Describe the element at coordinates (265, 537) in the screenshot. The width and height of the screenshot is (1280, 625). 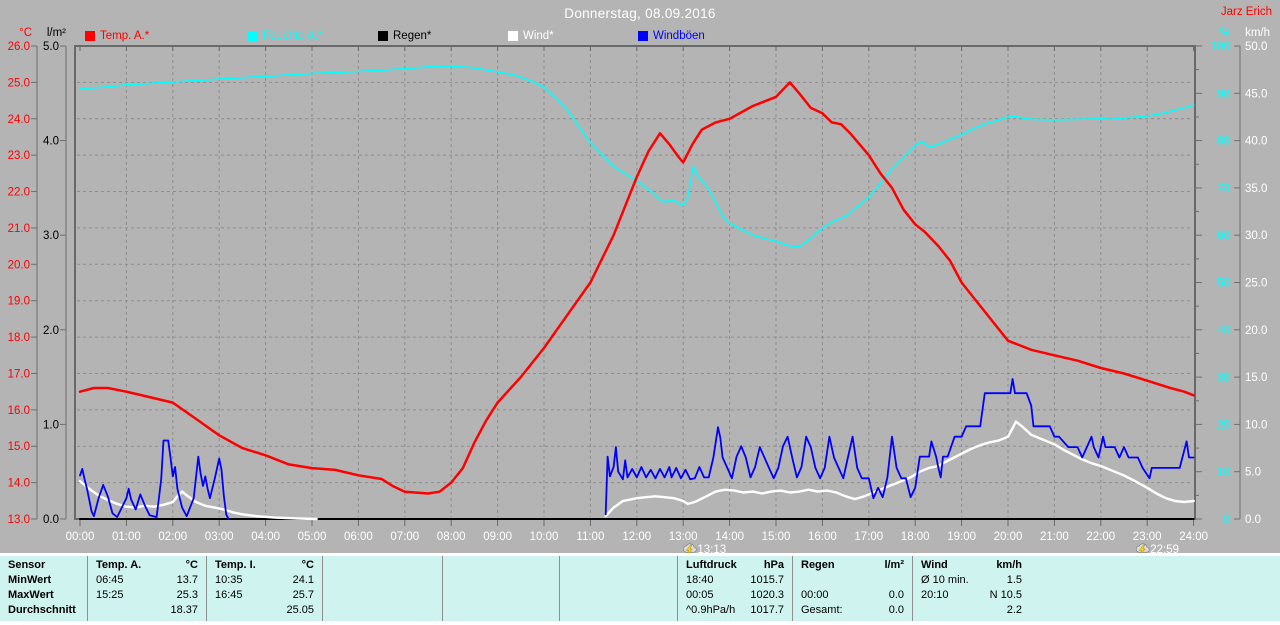
I see `svg-text: 04:00` at that location.